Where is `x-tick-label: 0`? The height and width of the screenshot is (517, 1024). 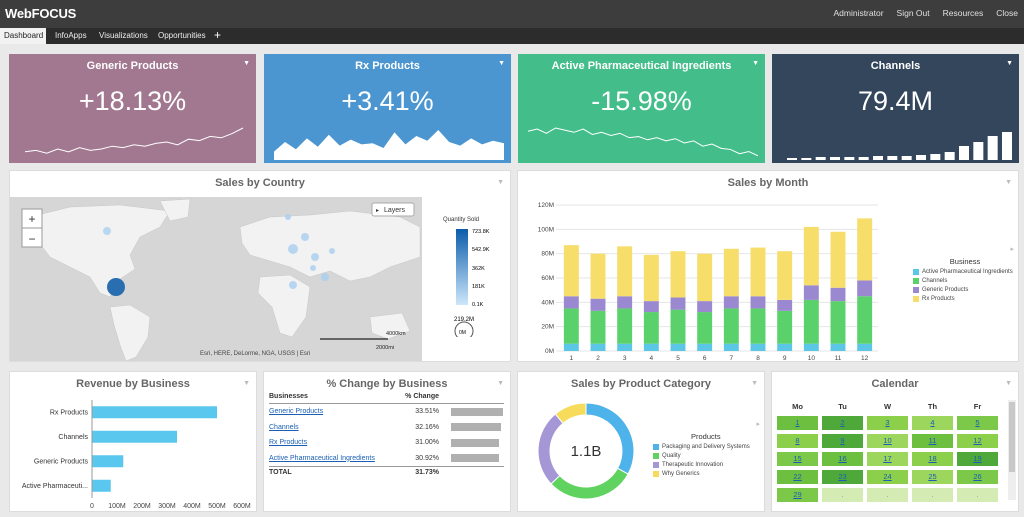
x-tick-label: 0 is located at coordinates (92, 506).